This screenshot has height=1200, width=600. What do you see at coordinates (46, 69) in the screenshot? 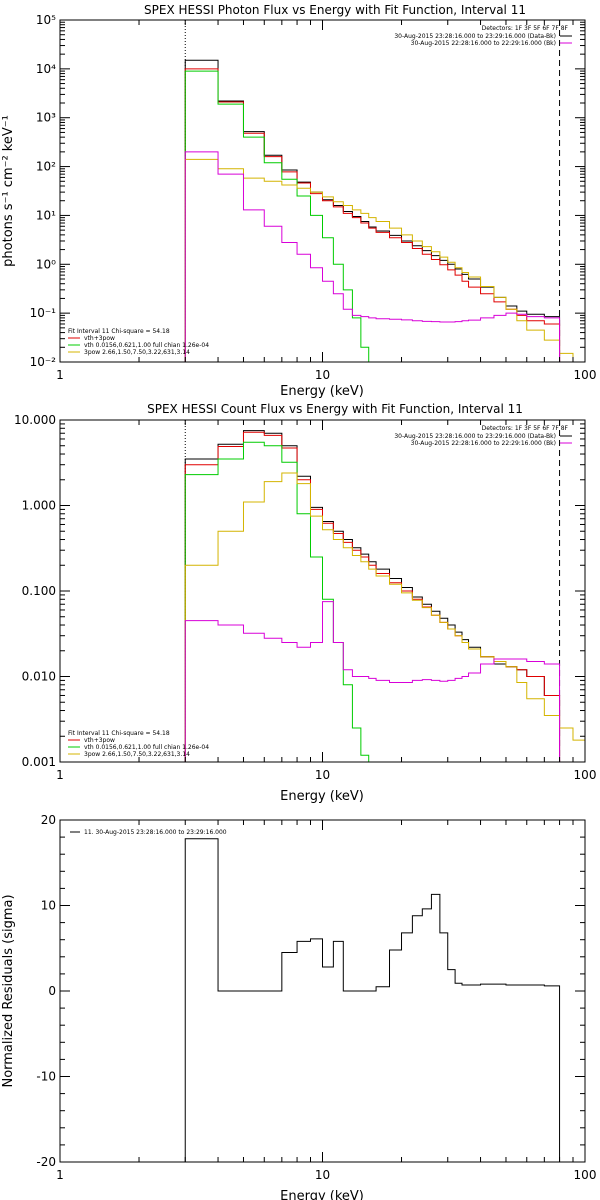
I see `y-tick-label: 10⁴` at bounding box center [46, 69].